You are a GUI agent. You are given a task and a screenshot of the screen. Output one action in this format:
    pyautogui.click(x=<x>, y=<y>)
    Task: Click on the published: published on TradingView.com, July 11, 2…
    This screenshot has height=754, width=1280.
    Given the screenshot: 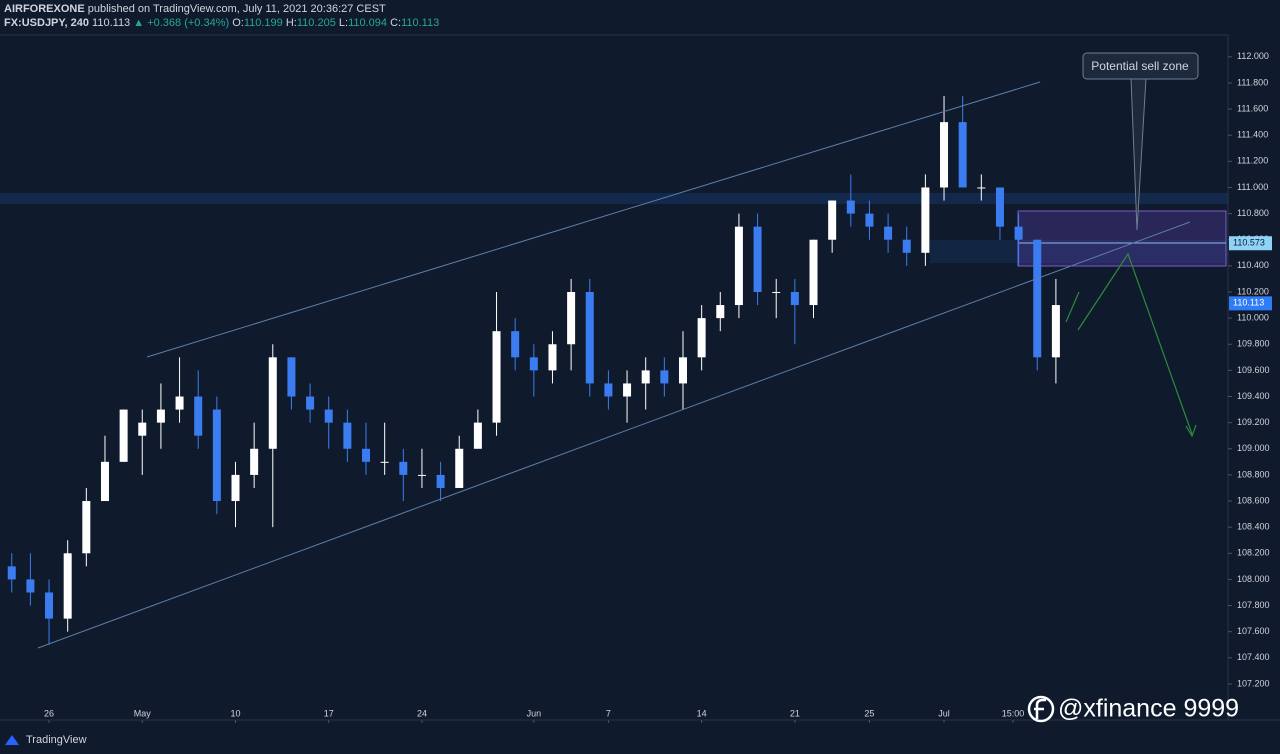 What is the action you would take?
    pyautogui.click(x=236, y=9)
    